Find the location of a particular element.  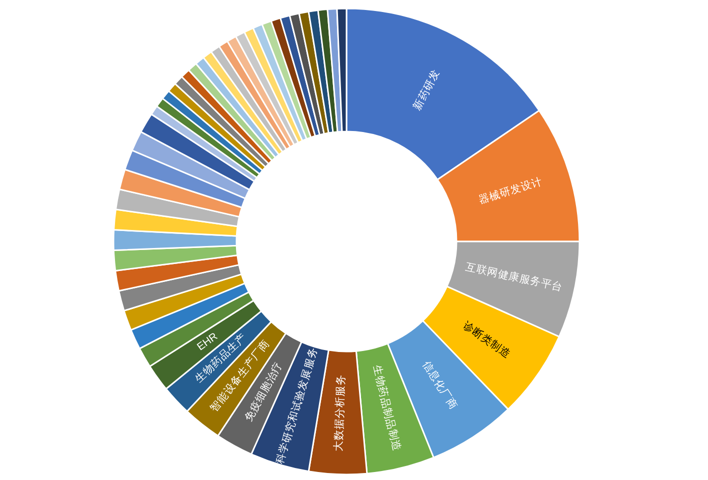

slice-label: 新药研发 is located at coordinates (426, 89).